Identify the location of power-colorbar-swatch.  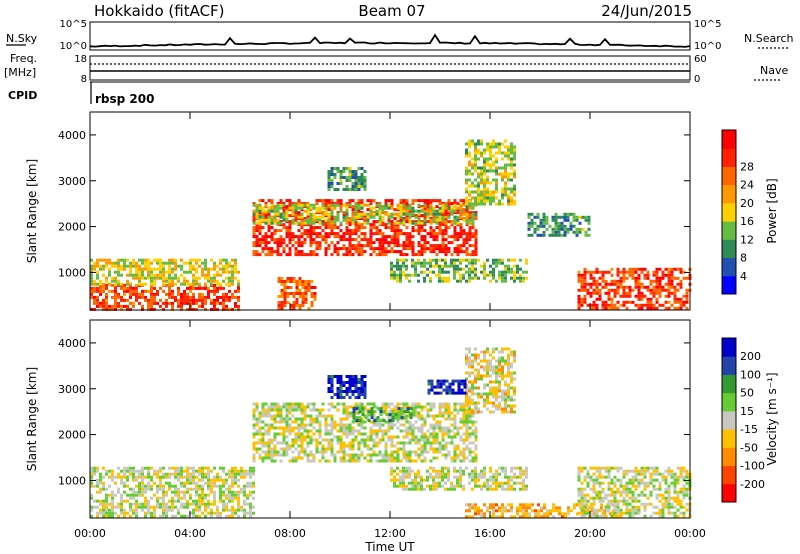
(729, 249).